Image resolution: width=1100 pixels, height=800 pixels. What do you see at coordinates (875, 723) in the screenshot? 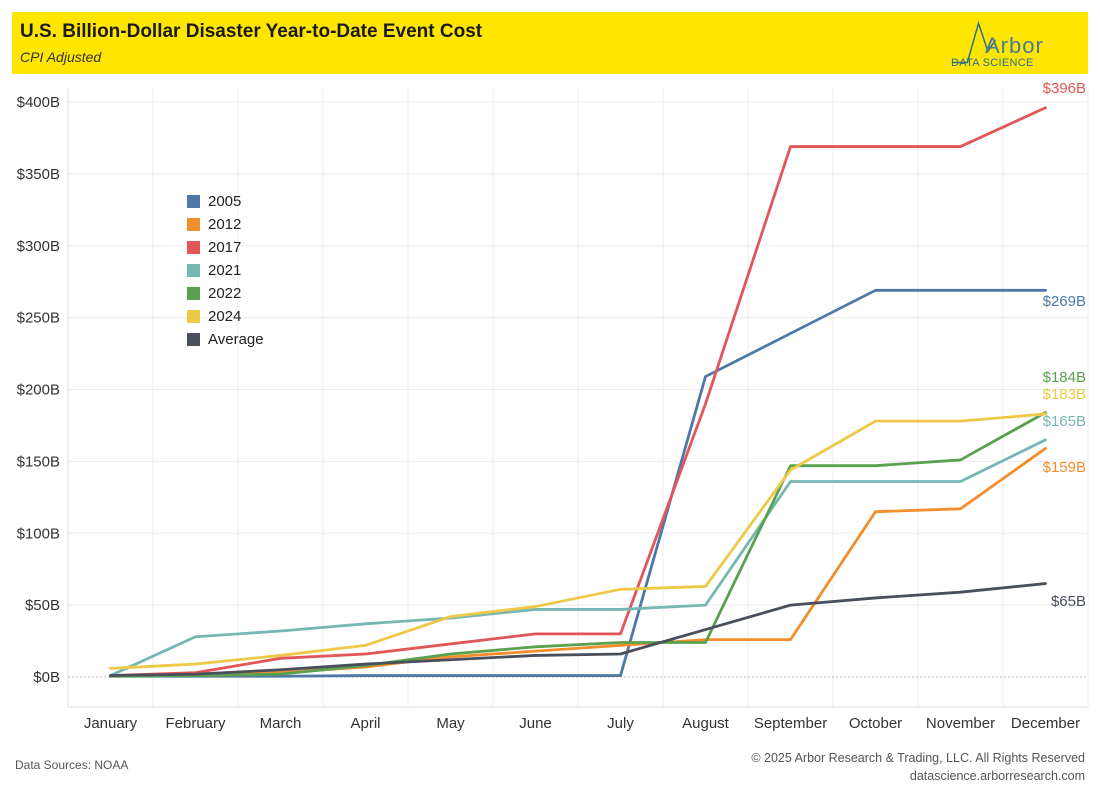
I see `x-tick-label: October` at bounding box center [875, 723].